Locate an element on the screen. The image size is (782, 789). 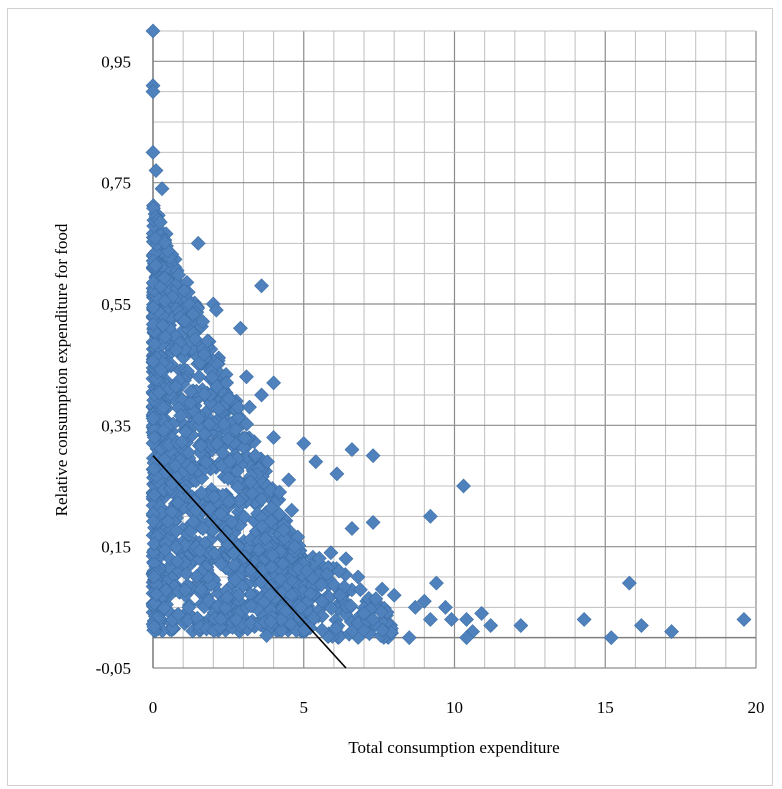
y-tick-label: 0,95 is located at coordinates (116, 61).